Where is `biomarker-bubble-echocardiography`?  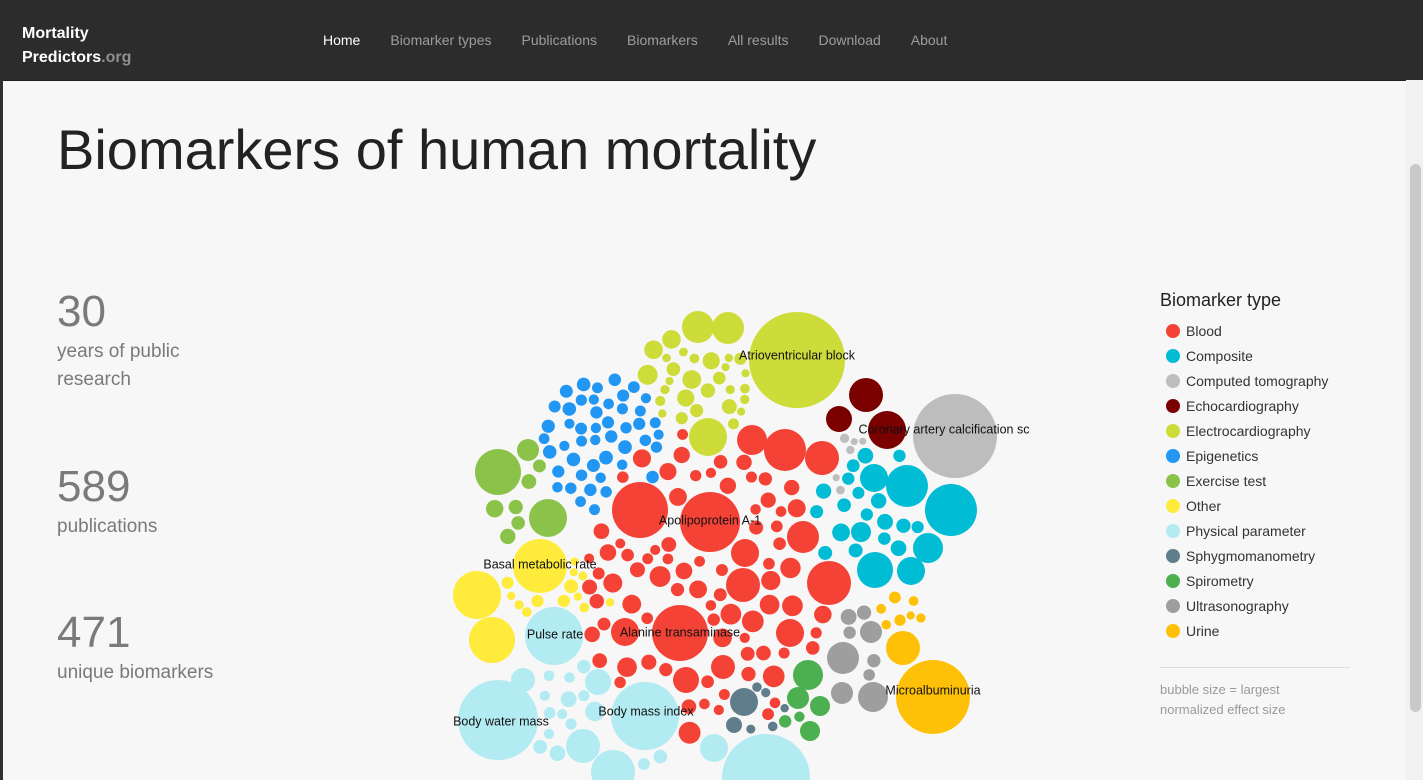
biomarker-bubble-echocardiography is located at coordinates (839, 419).